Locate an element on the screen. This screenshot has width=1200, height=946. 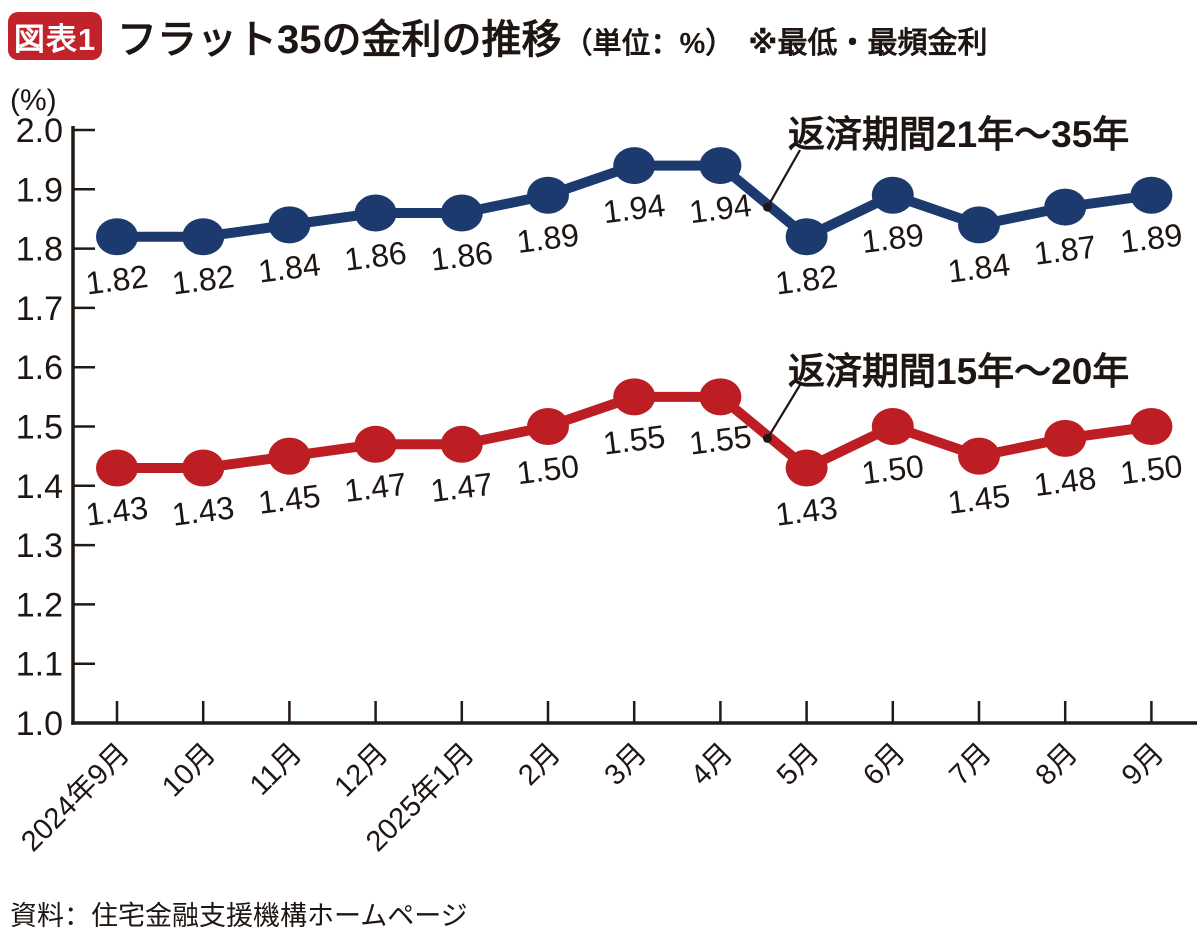
chart-unit-label: （単位：%） is located at coordinates (649, 44).